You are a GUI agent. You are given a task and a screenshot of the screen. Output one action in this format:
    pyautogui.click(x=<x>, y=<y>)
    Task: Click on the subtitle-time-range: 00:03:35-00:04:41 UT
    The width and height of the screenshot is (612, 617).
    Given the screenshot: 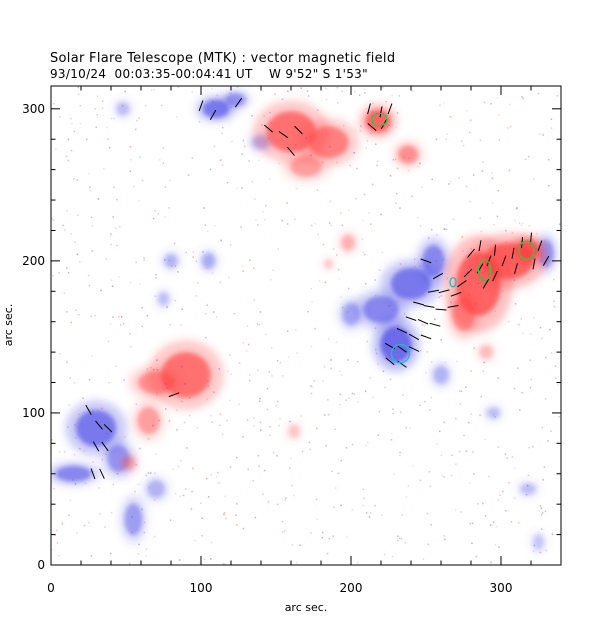 What is the action you would take?
    pyautogui.click(x=183, y=74)
    